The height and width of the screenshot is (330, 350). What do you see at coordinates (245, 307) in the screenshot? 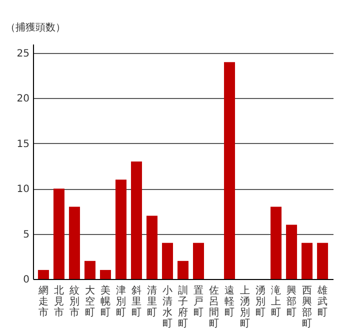
I see `x-tick-label: 上湧別町` at bounding box center [245, 307].